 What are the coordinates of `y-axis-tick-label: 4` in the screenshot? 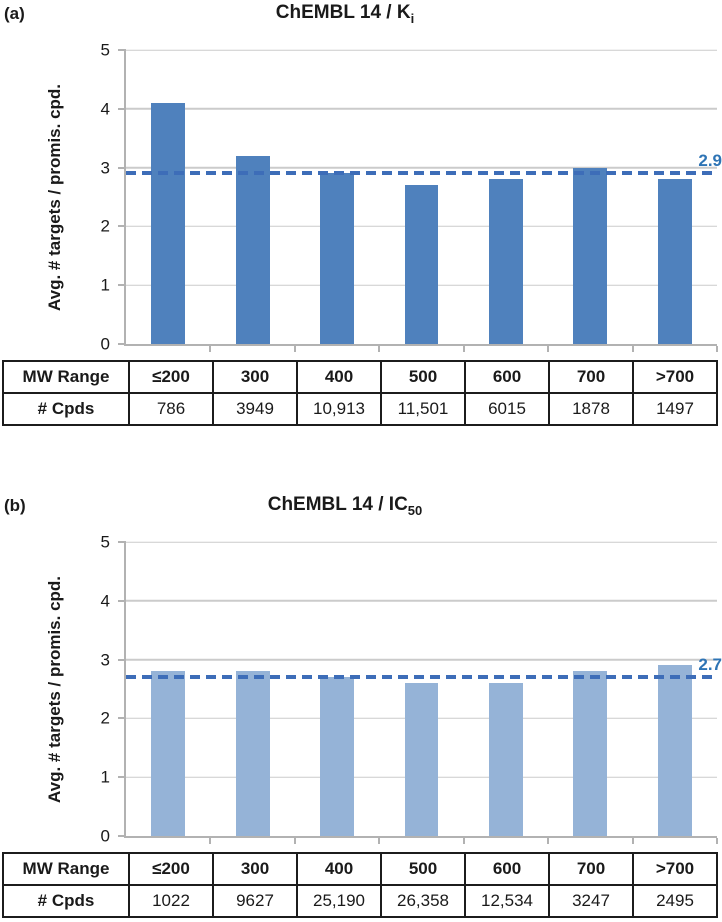 It's located at (105, 601).